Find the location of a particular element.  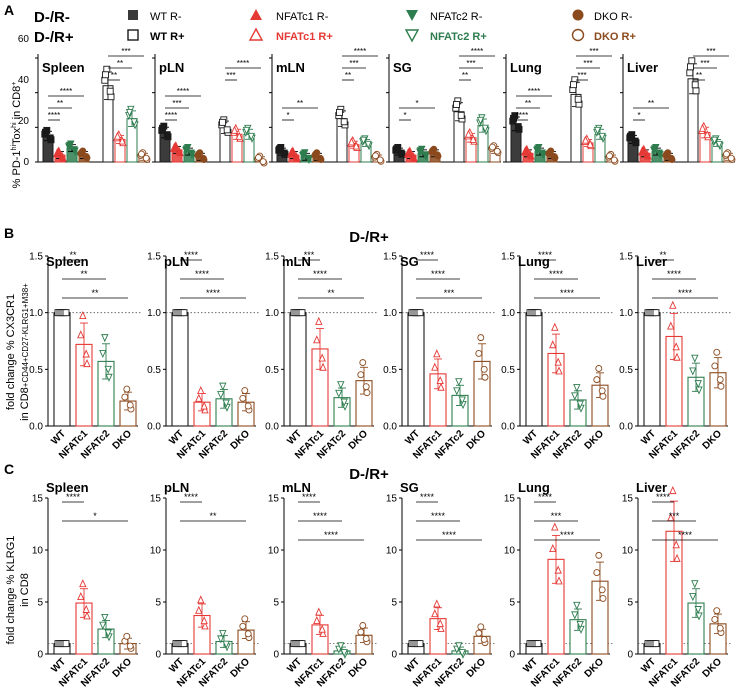

legend-marker-c2-minus is located at coordinates (412, 15).